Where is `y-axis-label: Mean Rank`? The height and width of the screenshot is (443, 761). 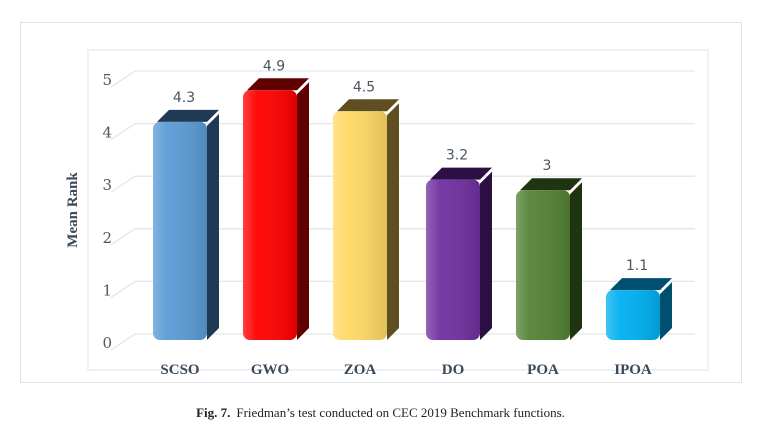
y-axis-label: Mean Rank is located at coordinates (73, 210).